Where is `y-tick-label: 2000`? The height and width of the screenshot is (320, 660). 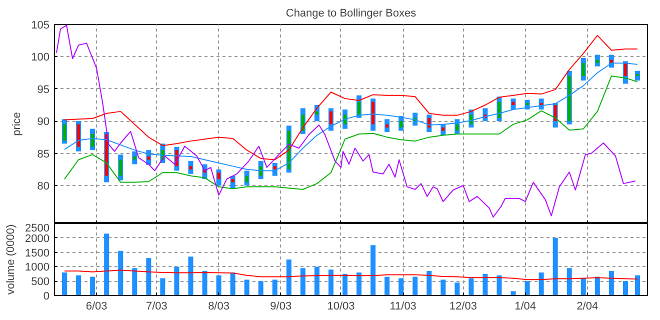 y-tick-label: 2000 is located at coordinates (37, 238).